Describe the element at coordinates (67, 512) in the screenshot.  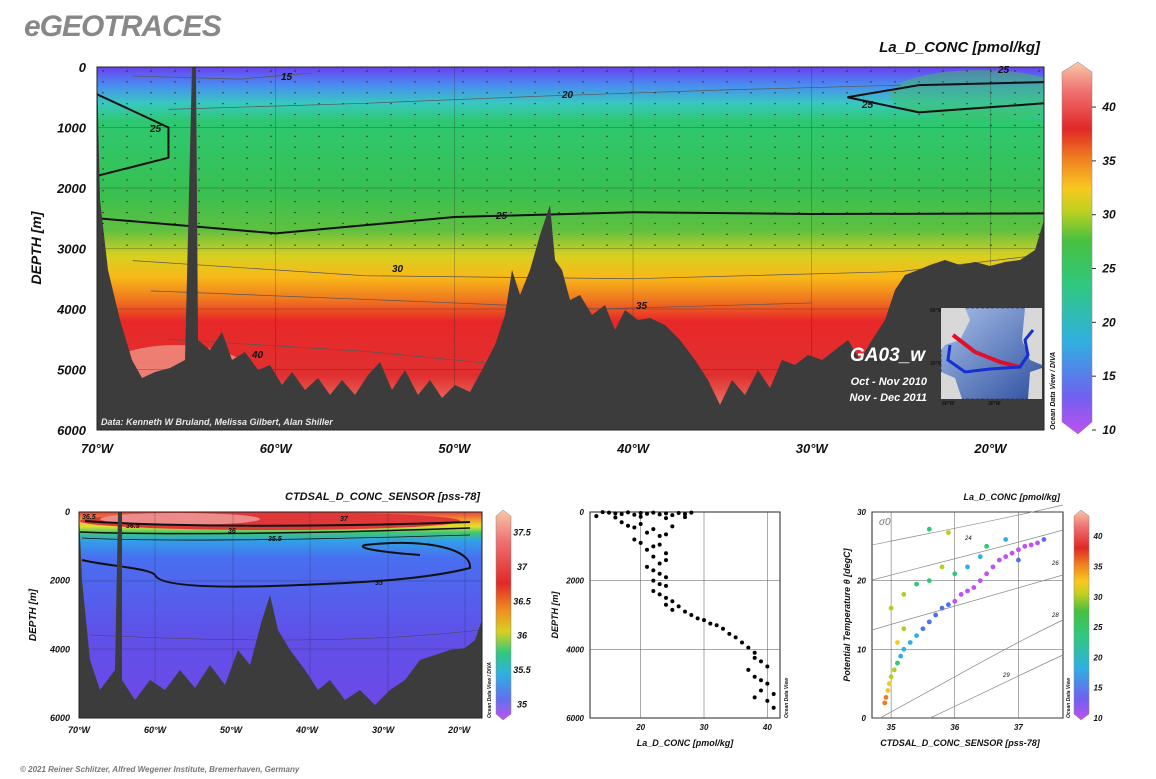
I see `sal-y-tick: 0` at that location.